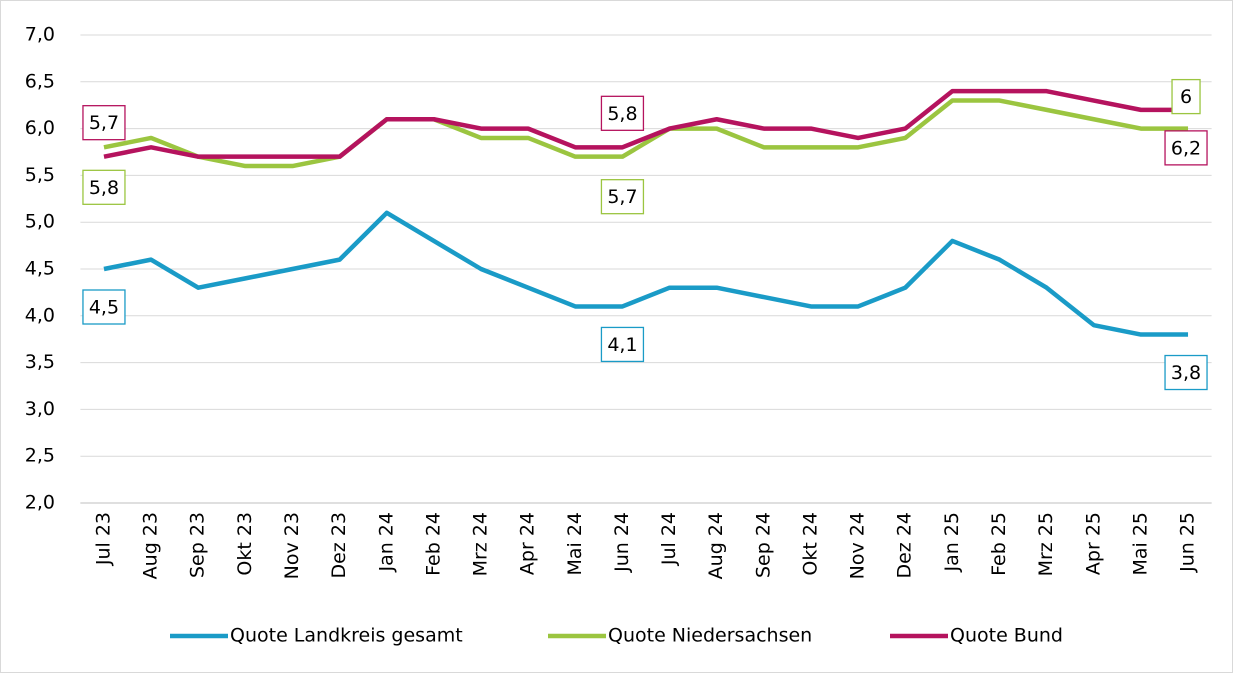 This screenshot has width=1238, height=674. Describe the element at coordinates (386, 542) in the screenshot. I see `x-tick-label: Jan 24` at that location.